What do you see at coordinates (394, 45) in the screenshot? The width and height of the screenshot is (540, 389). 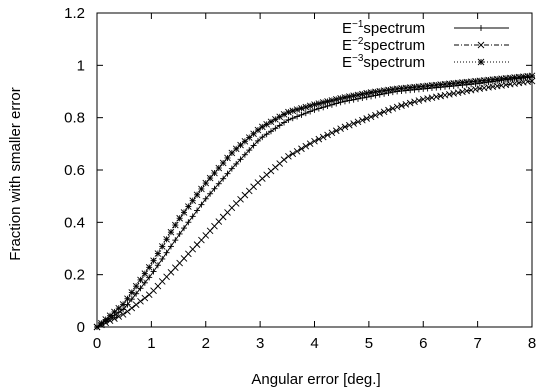 I see `legend-suffix: spectrum` at bounding box center [394, 45].